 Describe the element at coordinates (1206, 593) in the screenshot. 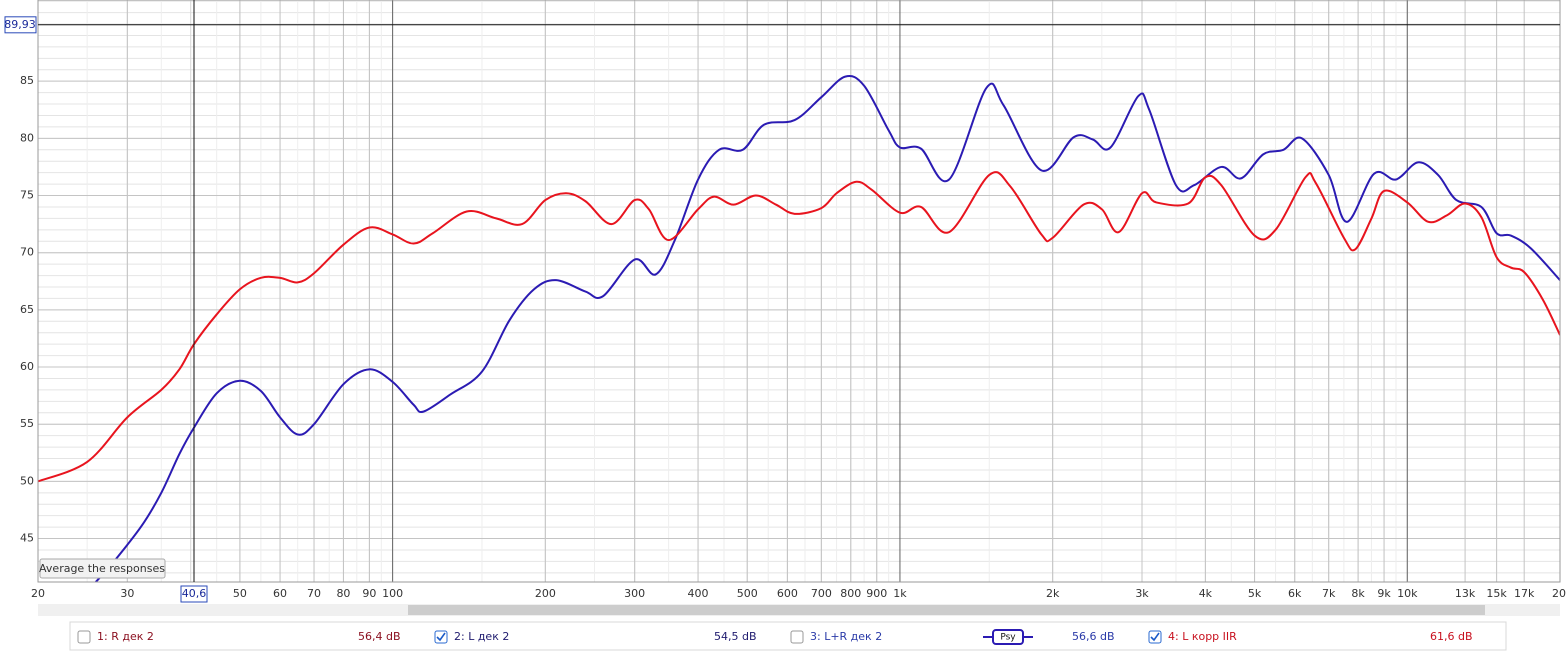

I see `x-tick-label: 4k` at that location.